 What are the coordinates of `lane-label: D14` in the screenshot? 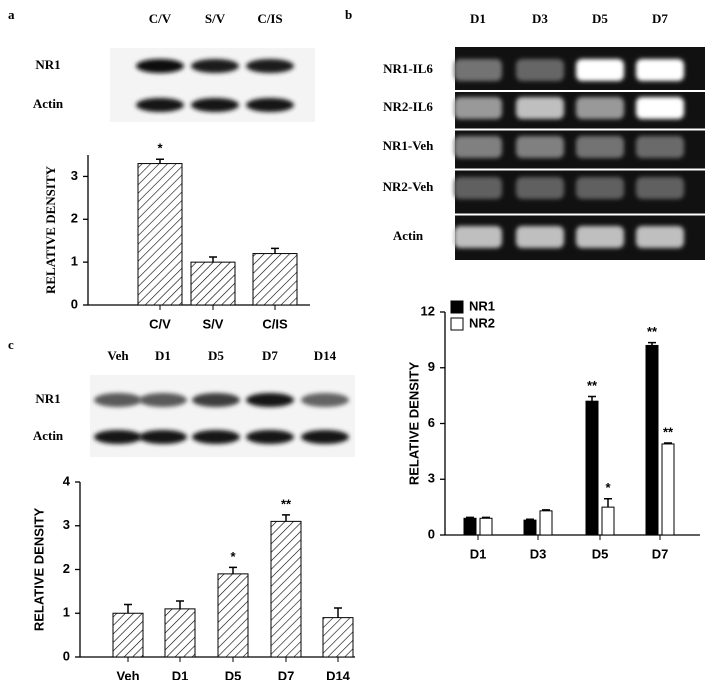 It's located at (325, 355).